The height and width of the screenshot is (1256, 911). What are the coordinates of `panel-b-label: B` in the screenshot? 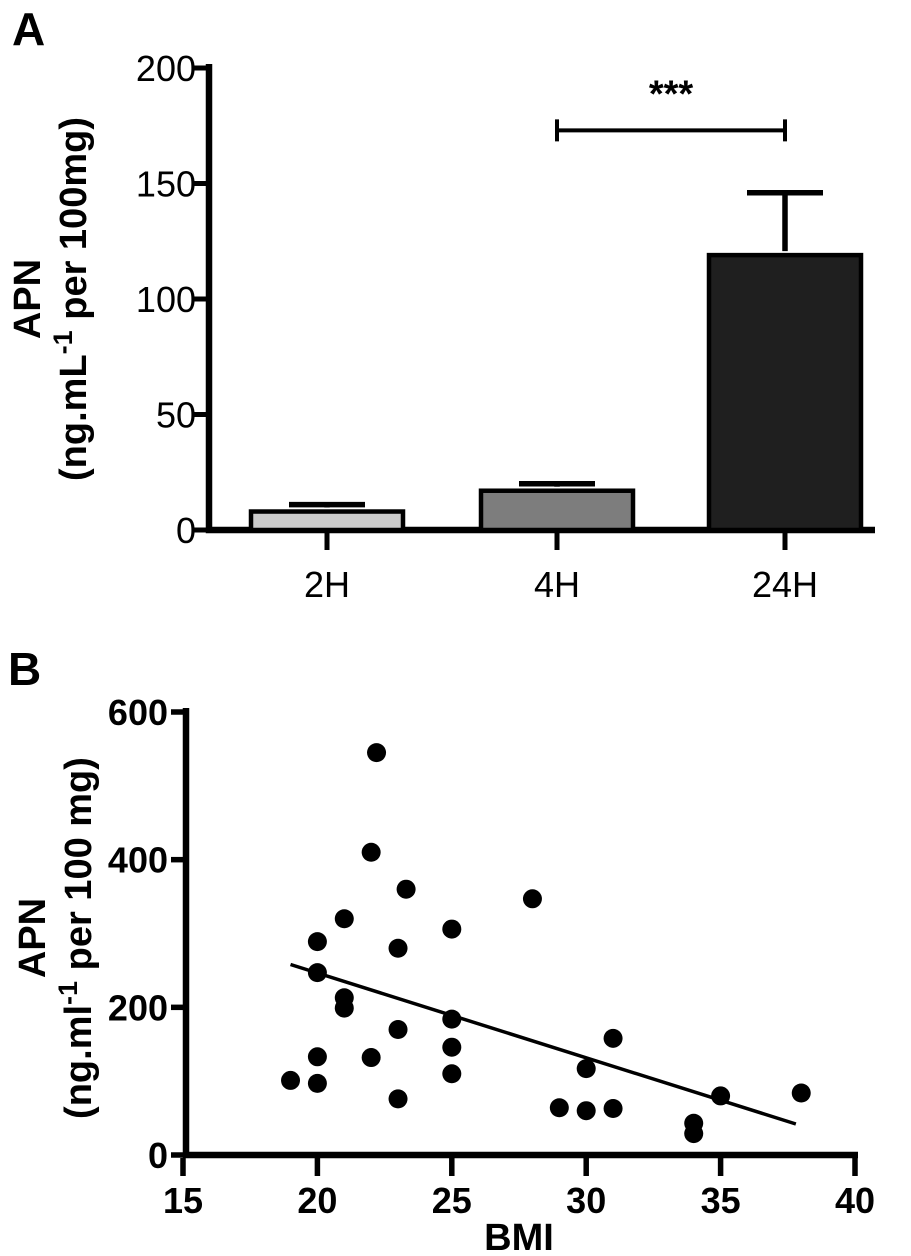 It's located at (25, 669).